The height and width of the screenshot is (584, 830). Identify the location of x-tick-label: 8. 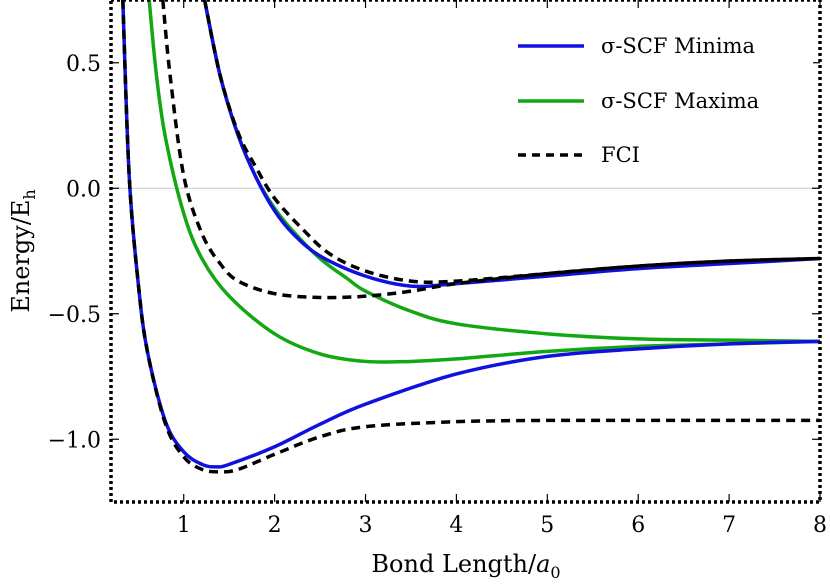
(820, 525).